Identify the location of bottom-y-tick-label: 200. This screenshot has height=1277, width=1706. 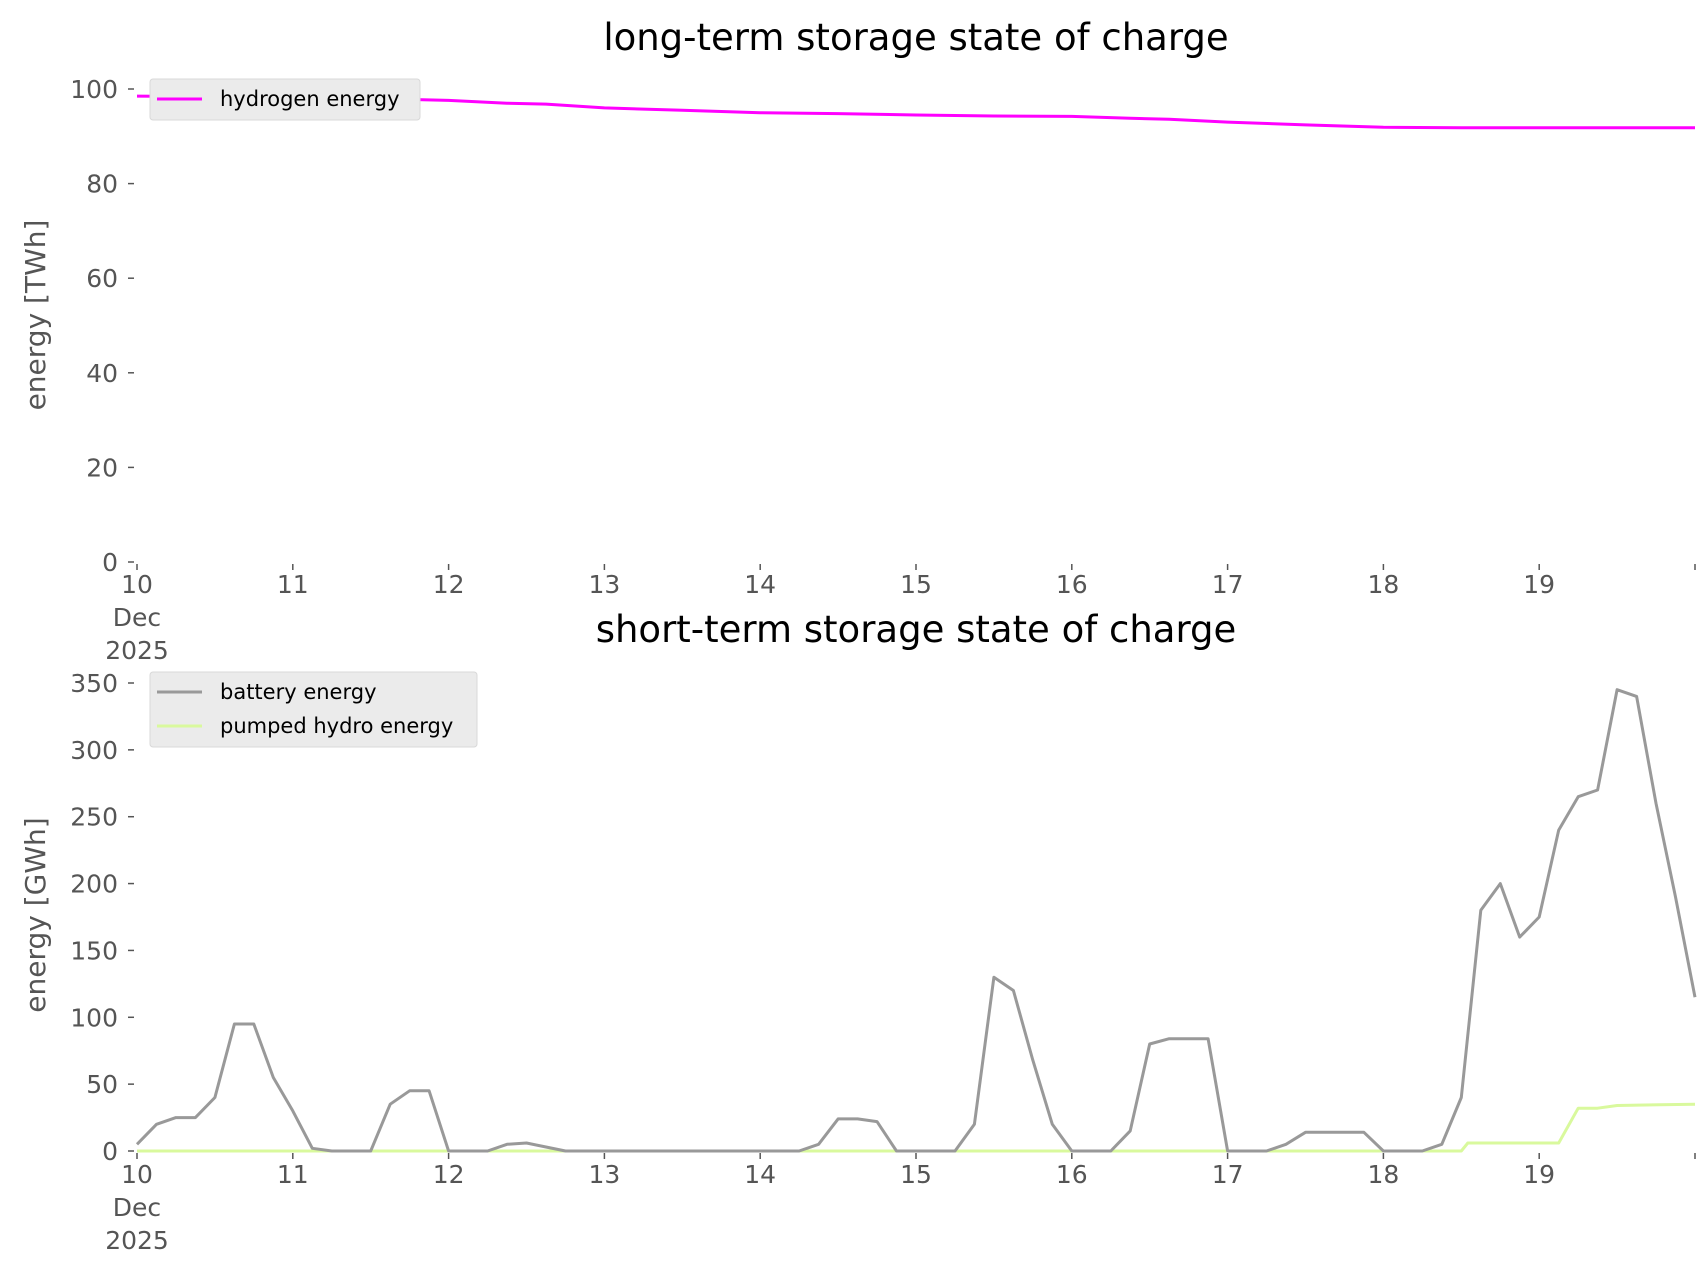
(94, 884).